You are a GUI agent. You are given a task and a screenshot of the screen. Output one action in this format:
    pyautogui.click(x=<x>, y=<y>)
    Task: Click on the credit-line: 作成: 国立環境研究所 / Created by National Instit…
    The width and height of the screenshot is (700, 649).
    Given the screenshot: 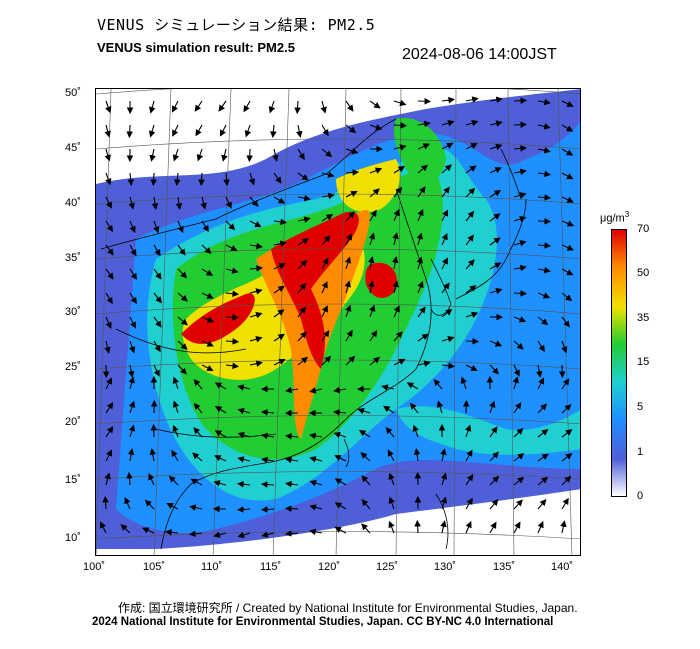 What is the action you would take?
    pyautogui.click(x=348, y=608)
    